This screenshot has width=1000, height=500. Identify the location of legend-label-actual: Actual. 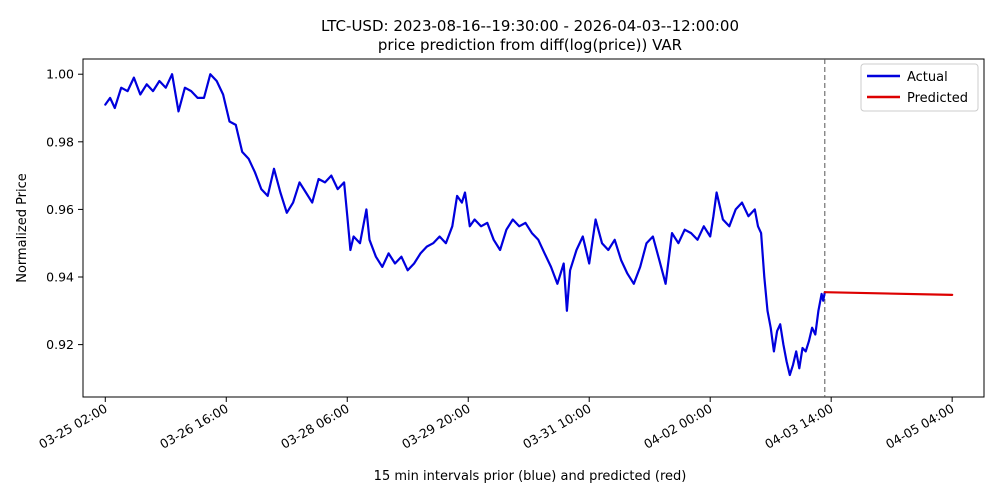
(927, 77).